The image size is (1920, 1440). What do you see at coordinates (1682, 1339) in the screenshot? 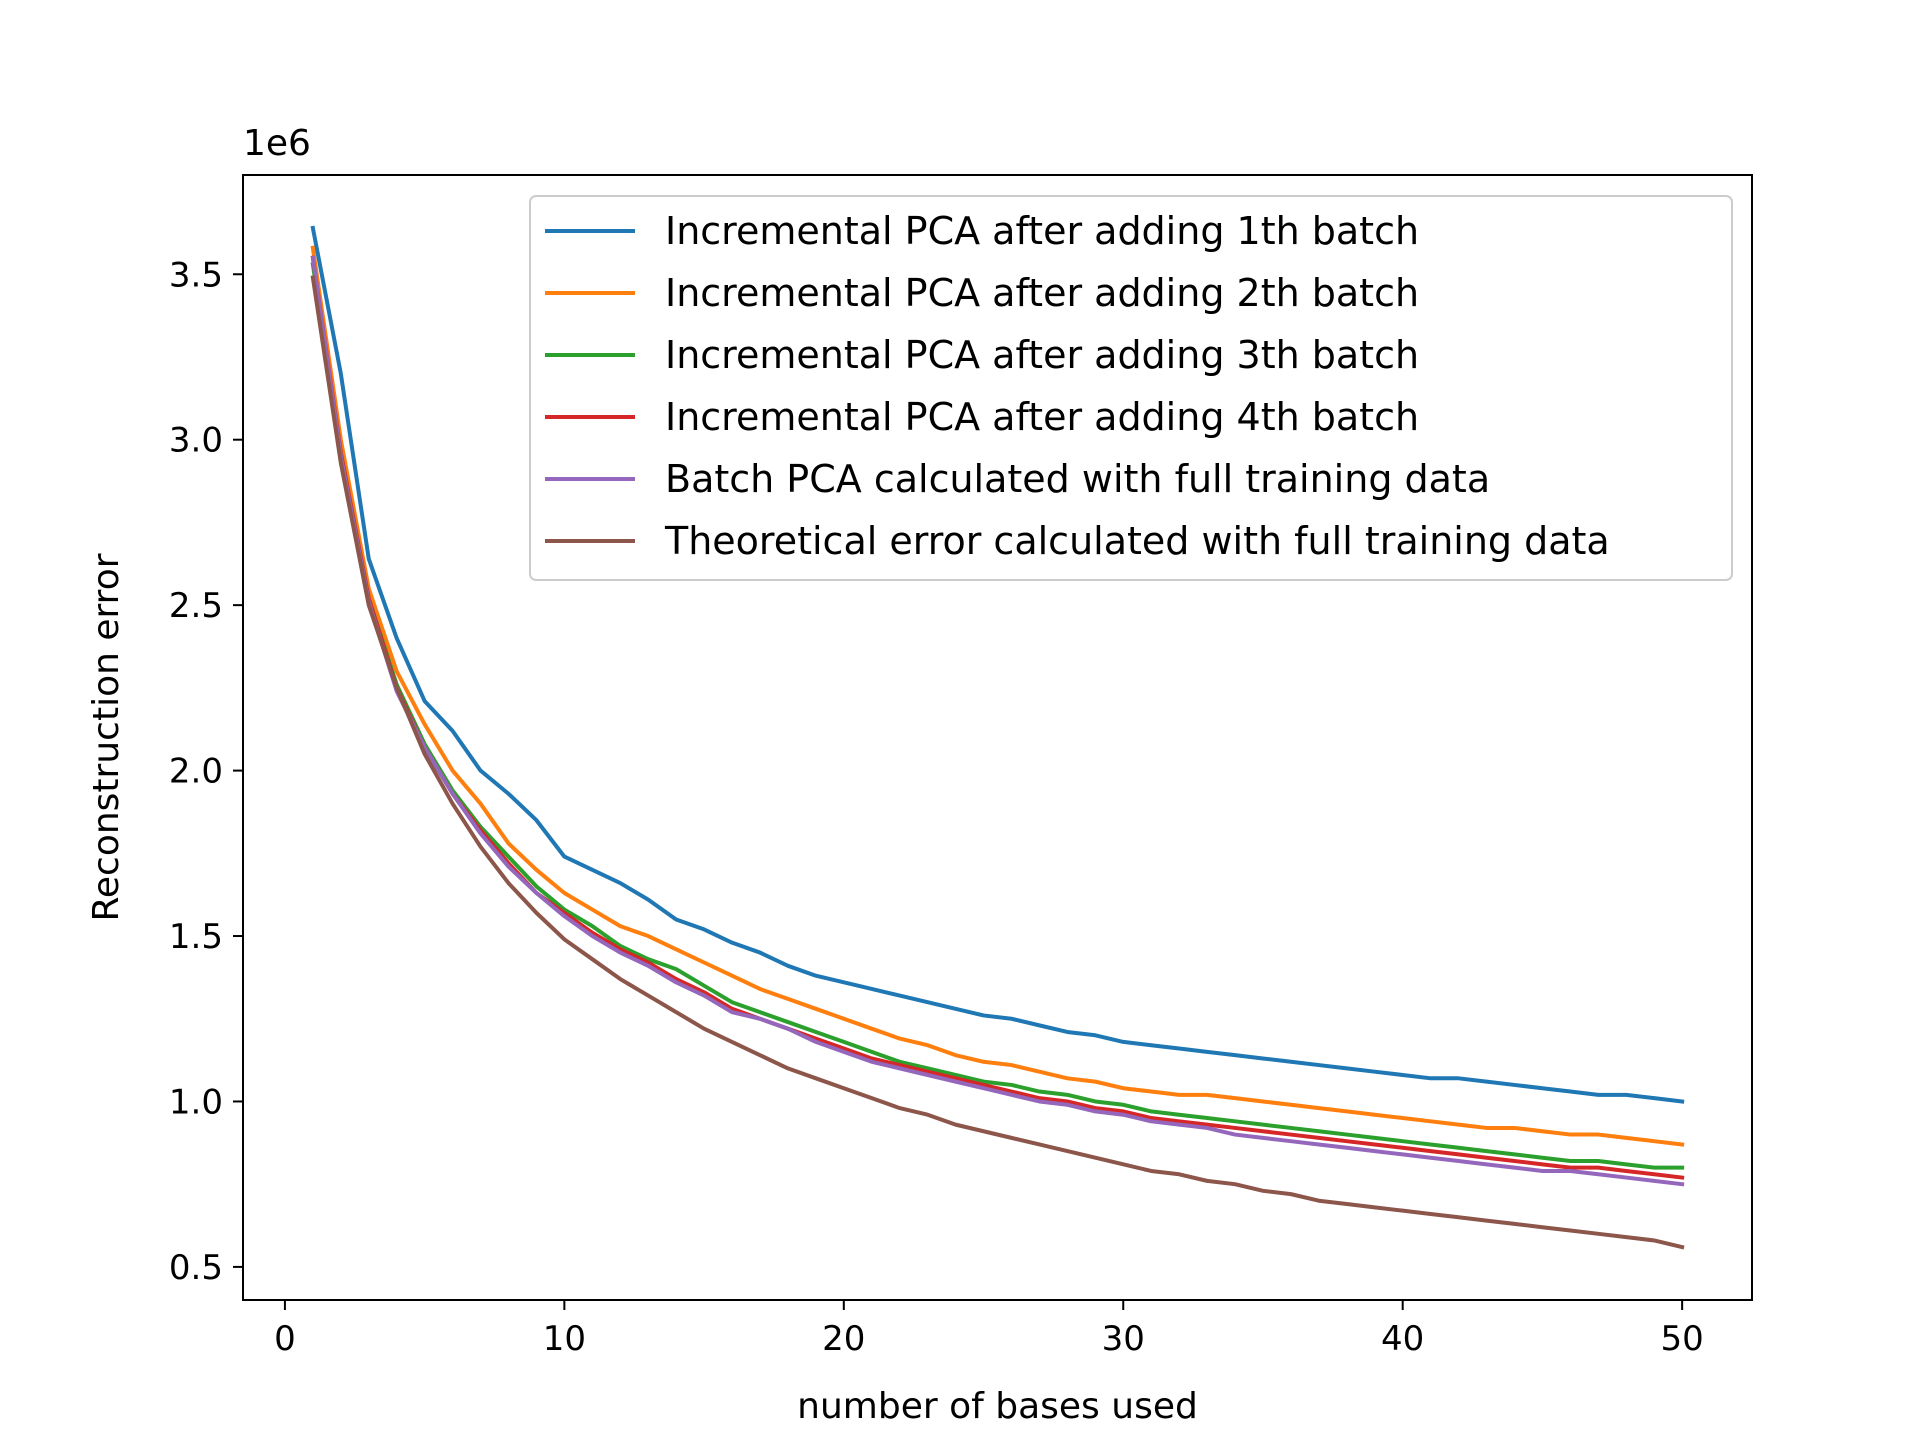
I see `x-tick-label: 50` at bounding box center [1682, 1339].